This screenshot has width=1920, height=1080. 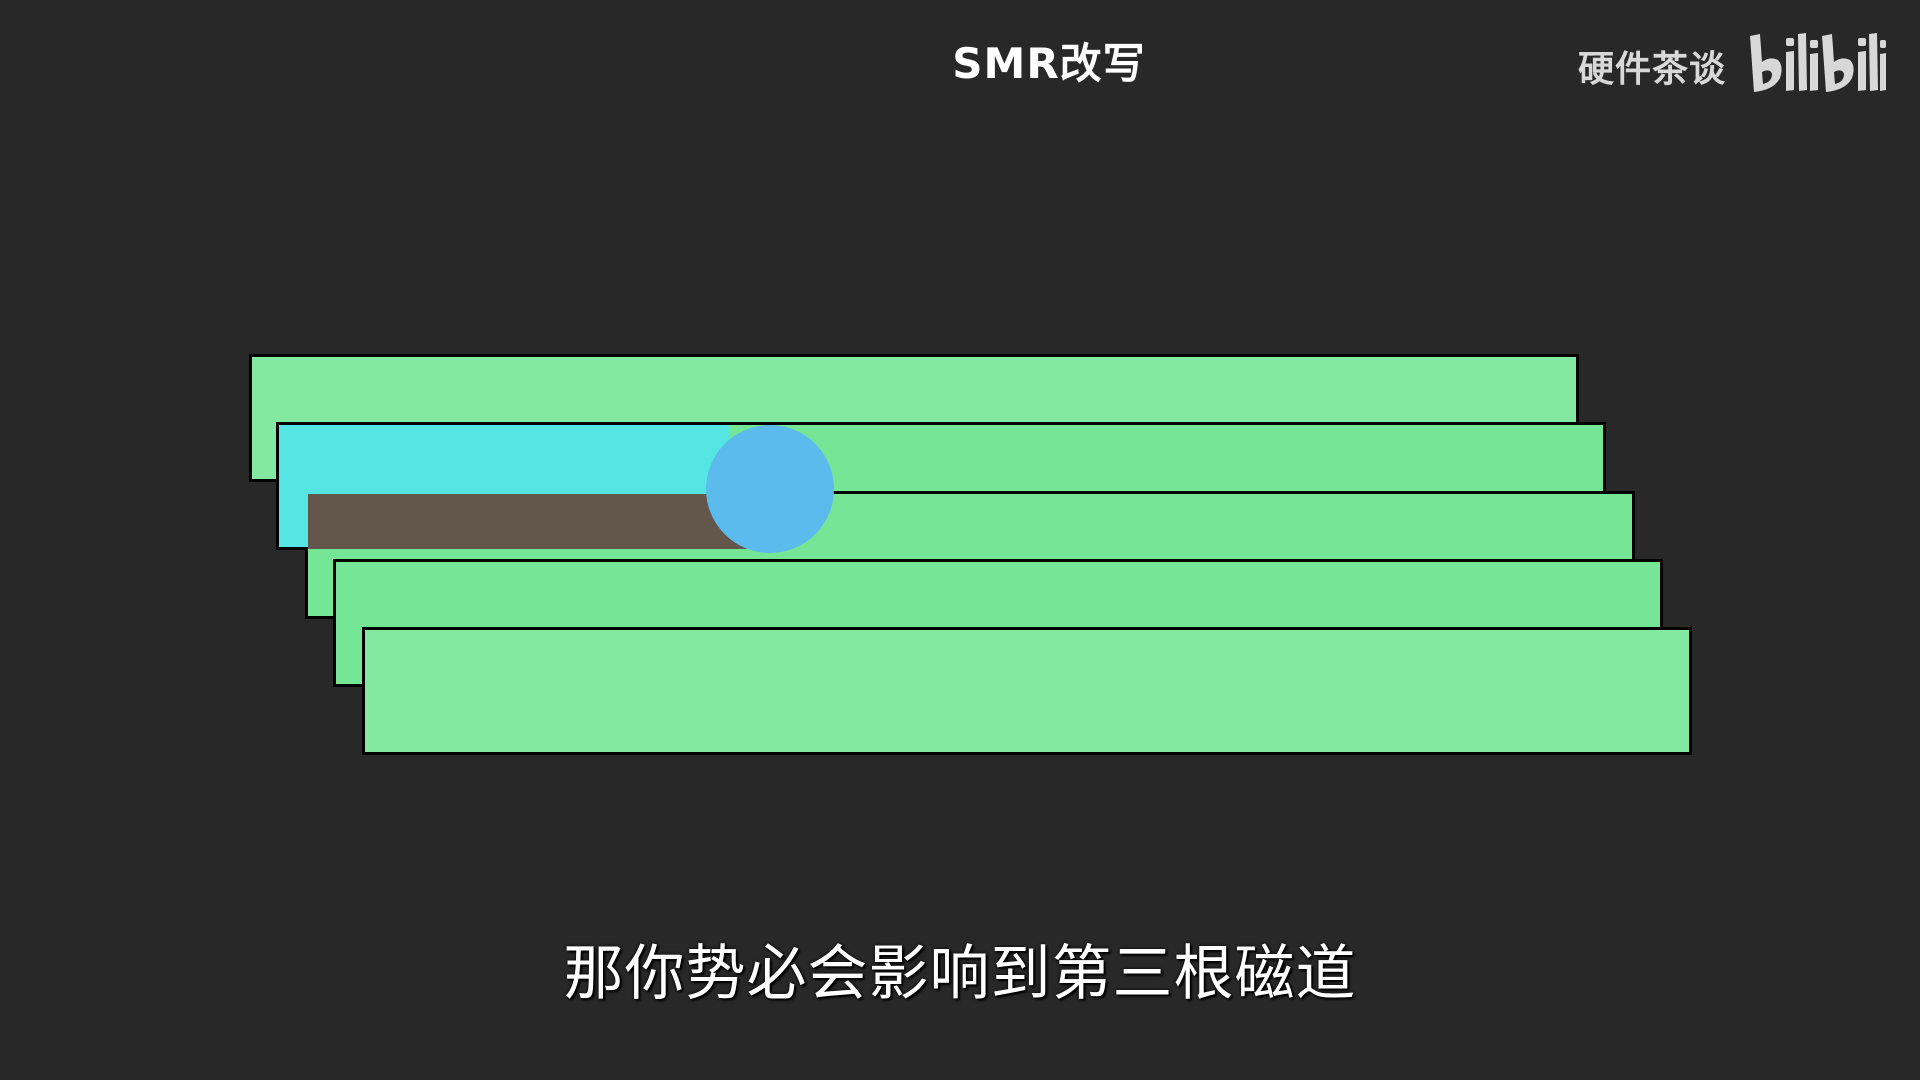 What do you see at coordinates (1732, 64) in the screenshot?
I see `watermark: 硬件茶谈` at bounding box center [1732, 64].